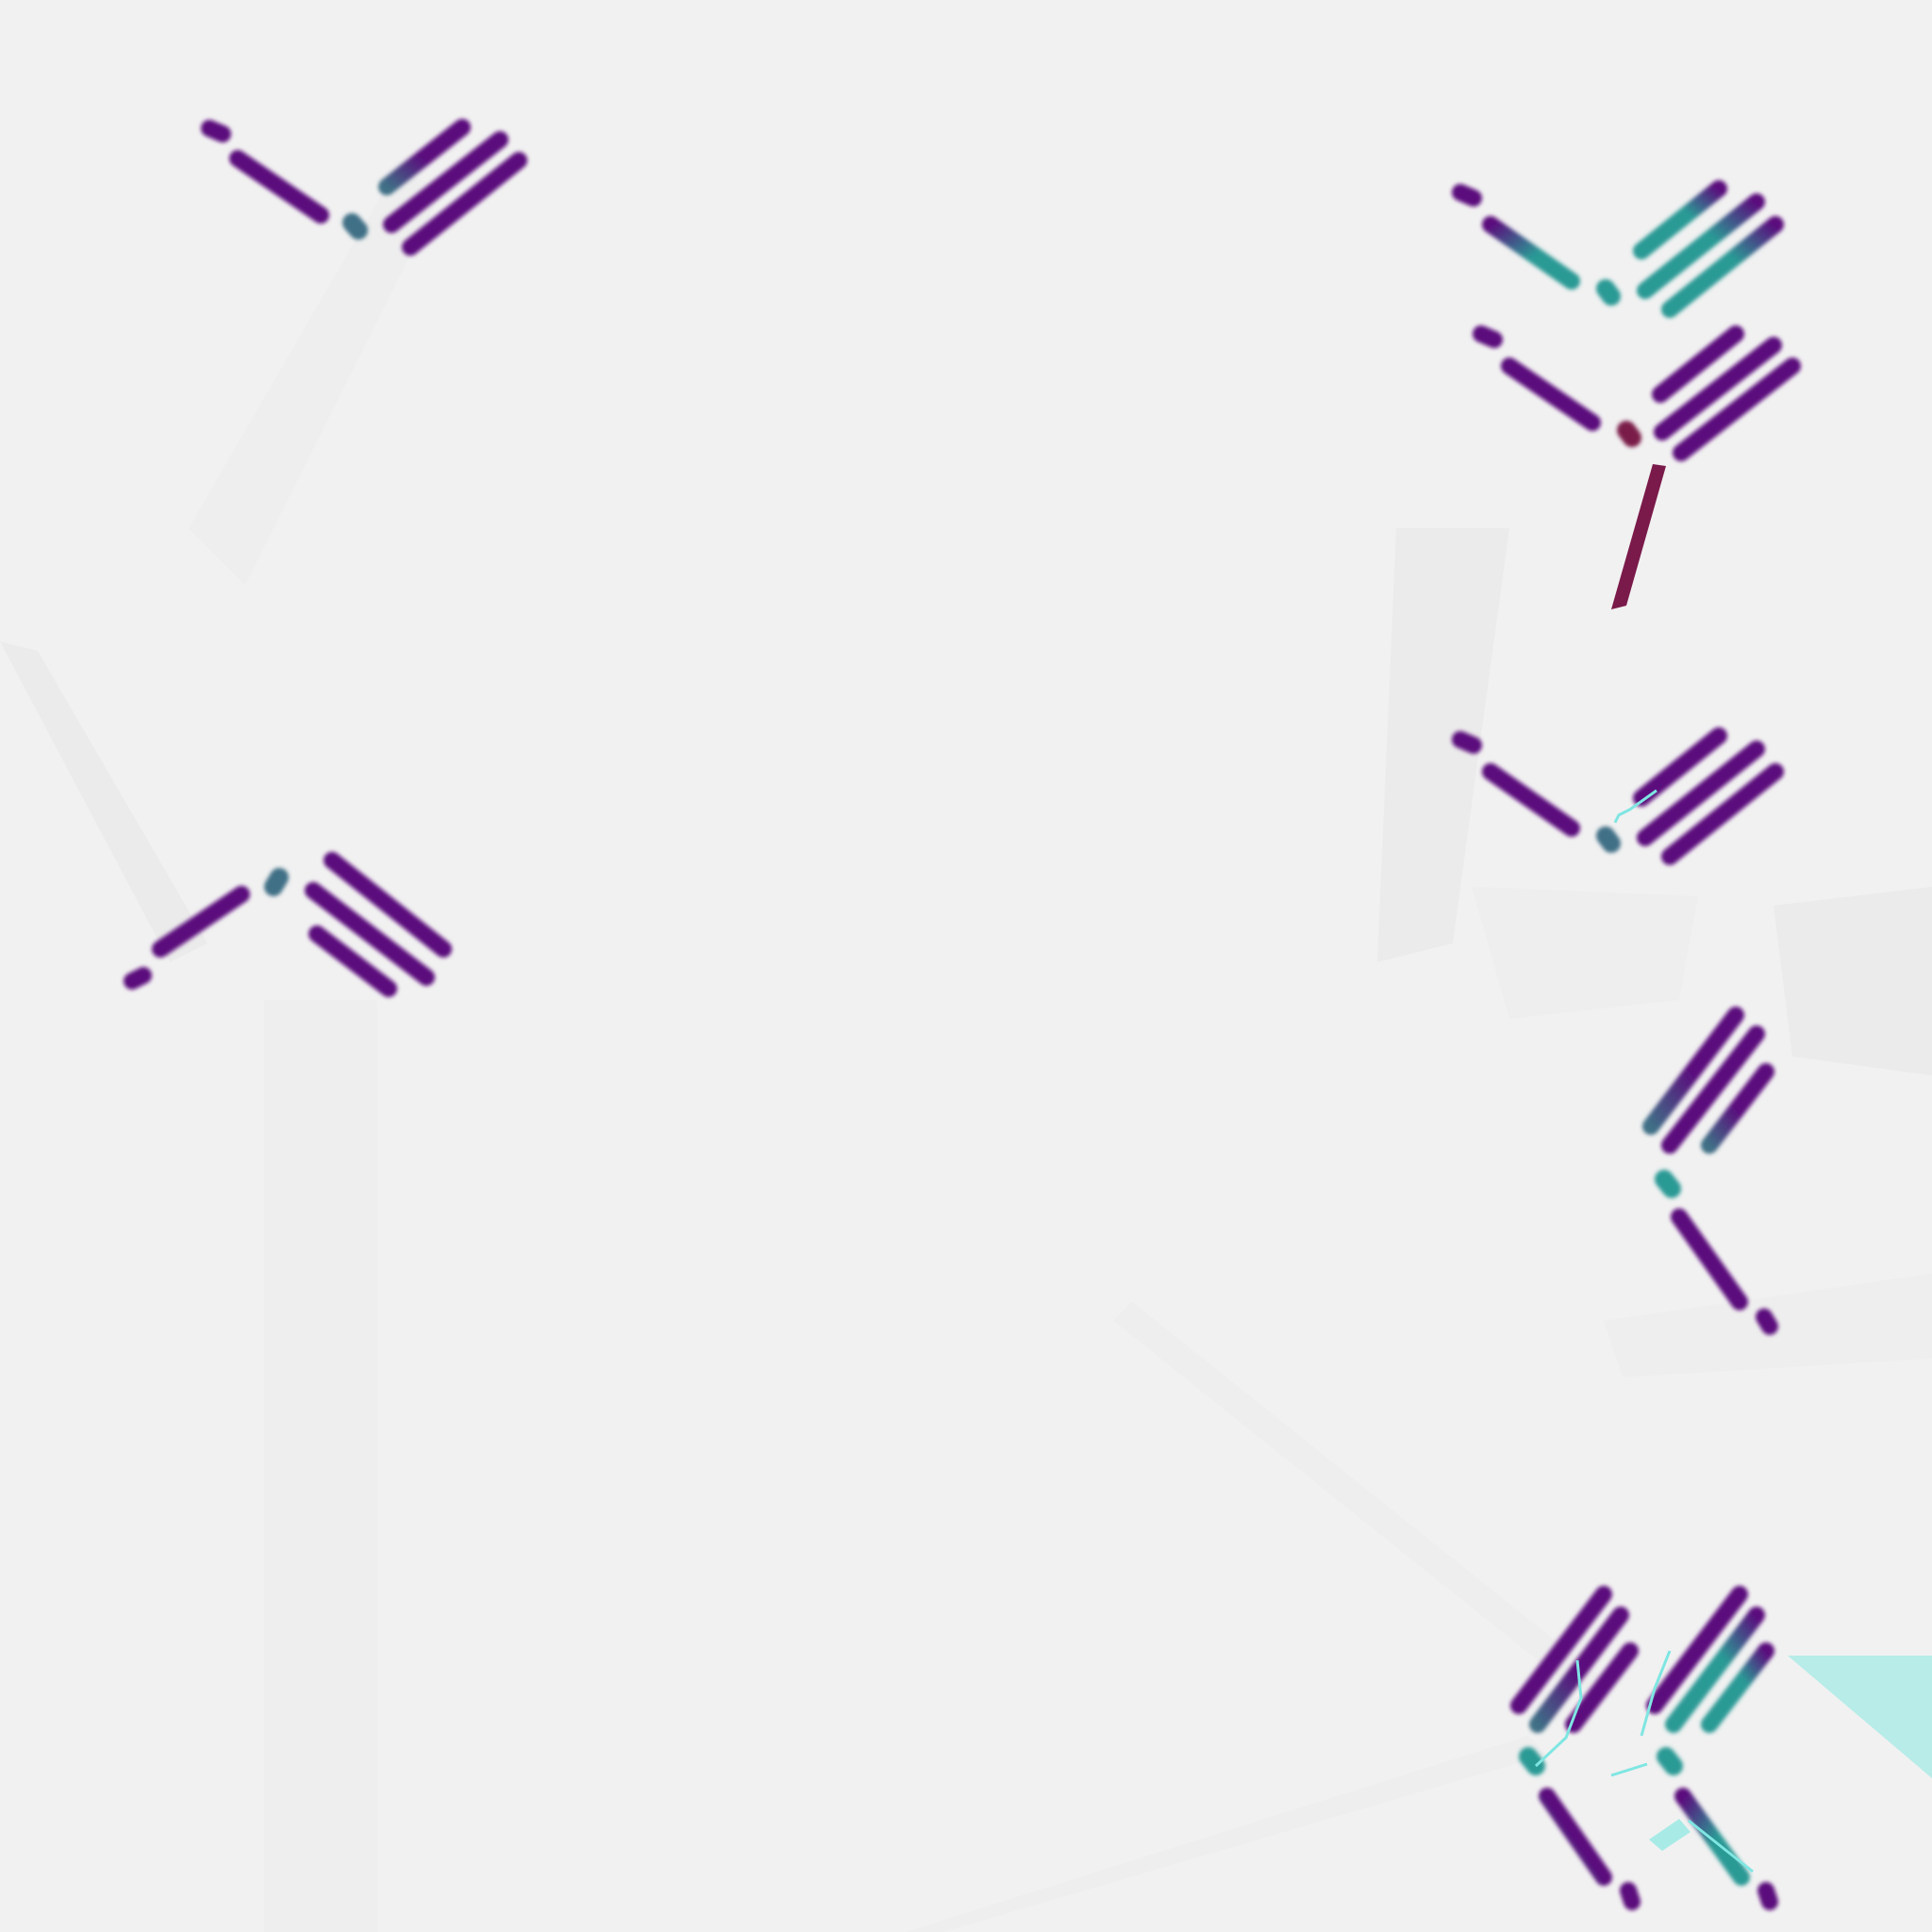 This screenshot has width=1932, height=1932. What do you see at coordinates (1644, 1762) in the screenshot?
I see `crack-lines-bottom` at bounding box center [1644, 1762].